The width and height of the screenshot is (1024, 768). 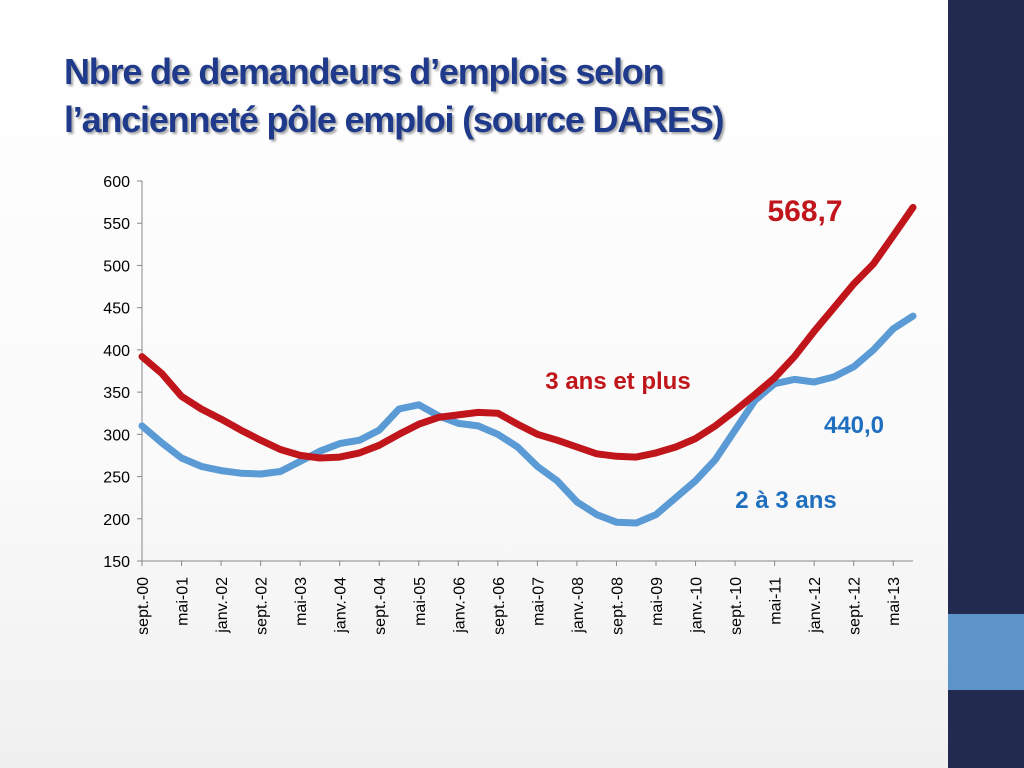 What do you see at coordinates (380, 606) in the screenshot?
I see `x-tick-label: sept.-04` at bounding box center [380, 606].